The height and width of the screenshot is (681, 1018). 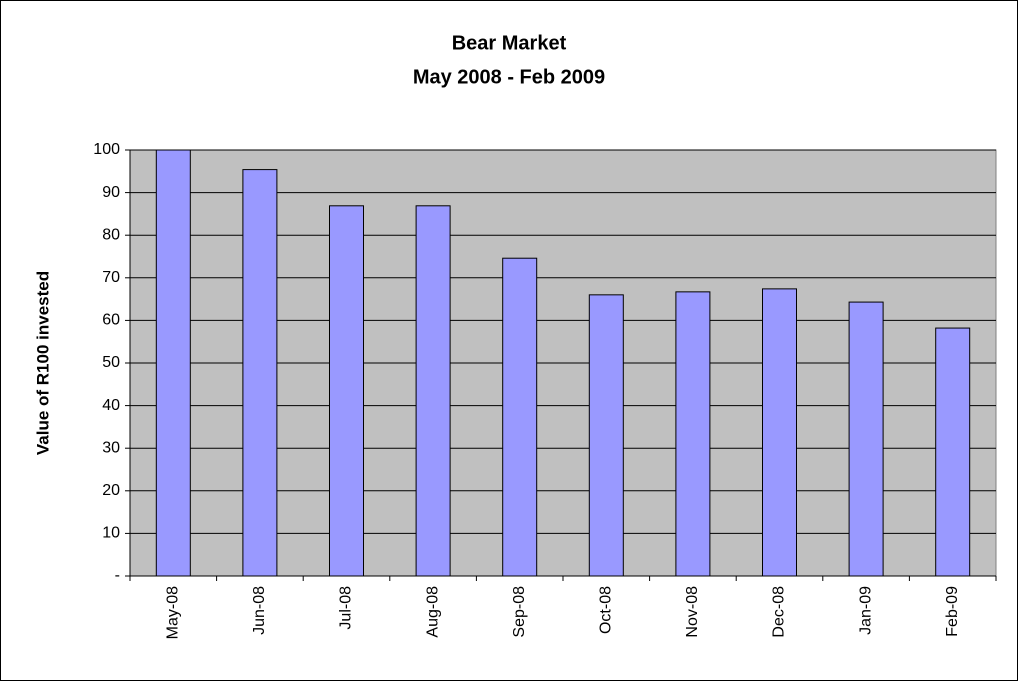 What do you see at coordinates (606, 610) in the screenshot?
I see `x-tick-label: Oct-08` at bounding box center [606, 610].